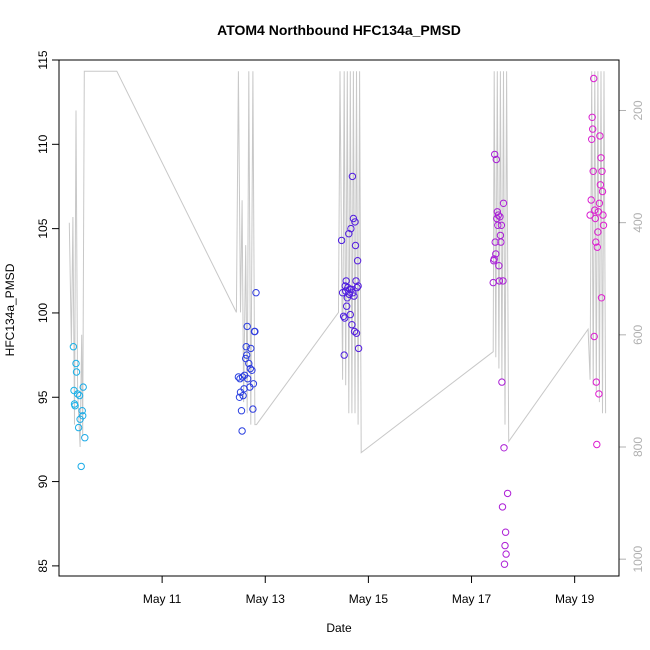  Describe the element at coordinates (638, 334) in the screenshot. I see `y2-tick-label: 600` at that location.